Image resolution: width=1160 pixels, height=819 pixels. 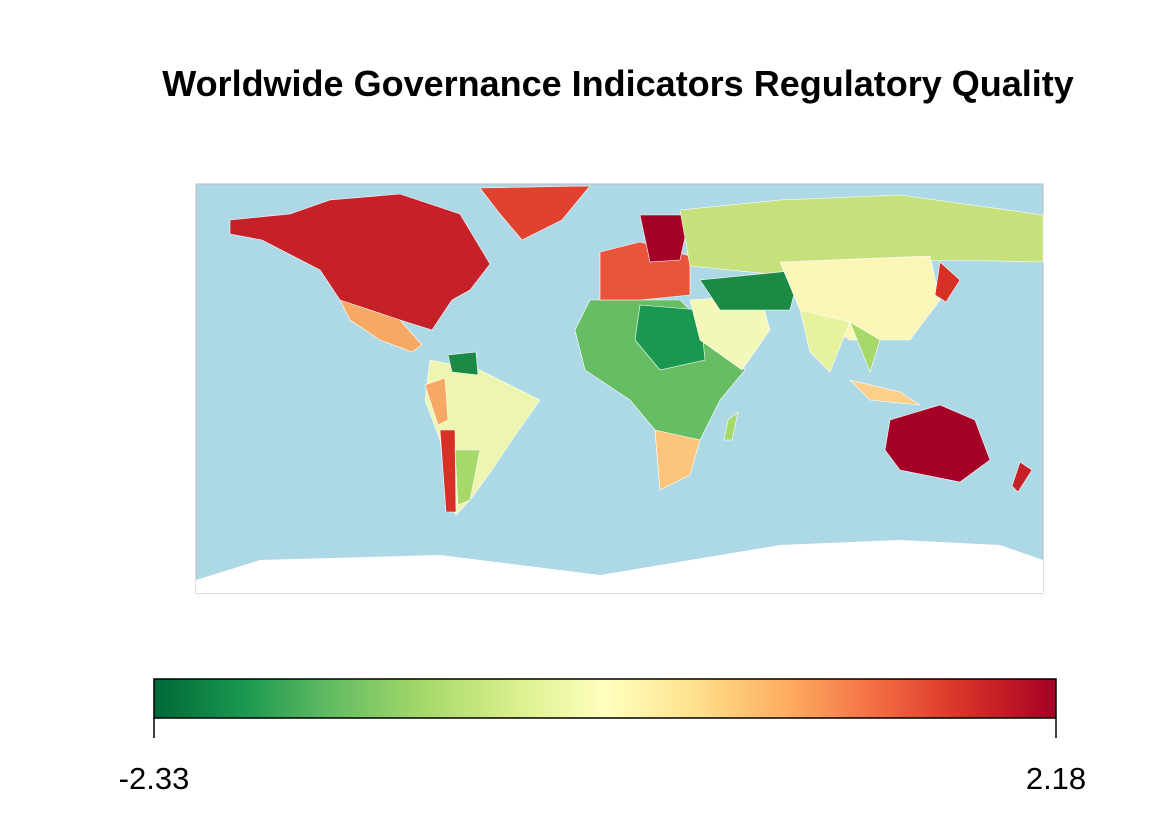 What do you see at coordinates (677, 460) in the screenshot?
I see `southern-africa` at bounding box center [677, 460].